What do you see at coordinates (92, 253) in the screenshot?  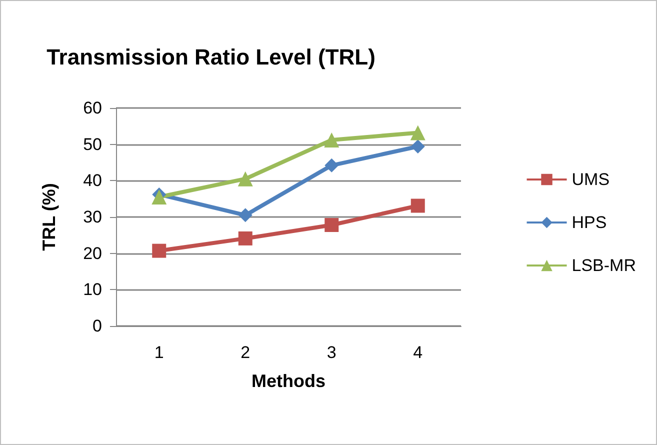 I see `y-tick-label: 20` at bounding box center [92, 253].